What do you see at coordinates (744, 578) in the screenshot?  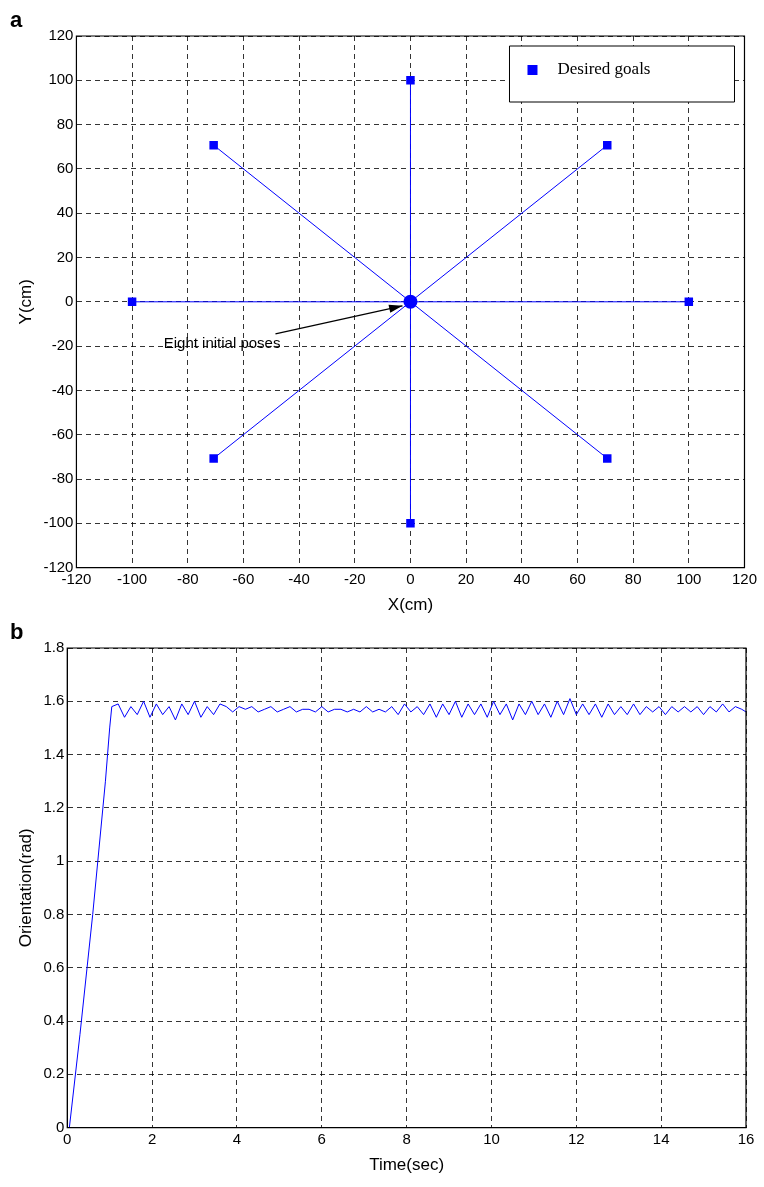 I see `x-tick-label: 120` at bounding box center [744, 578].